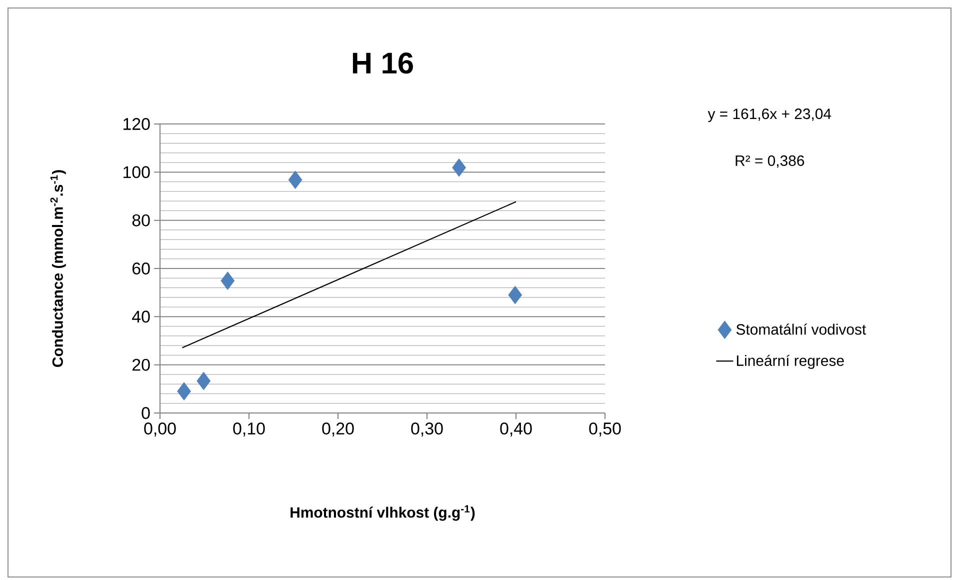 The width and height of the screenshot is (959, 580). Describe the element at coordinates (382, 513) in the screenshot. I see `x-axis-title: Hmotnostní vlhkost (g.g$^{-1}$)` at that location.